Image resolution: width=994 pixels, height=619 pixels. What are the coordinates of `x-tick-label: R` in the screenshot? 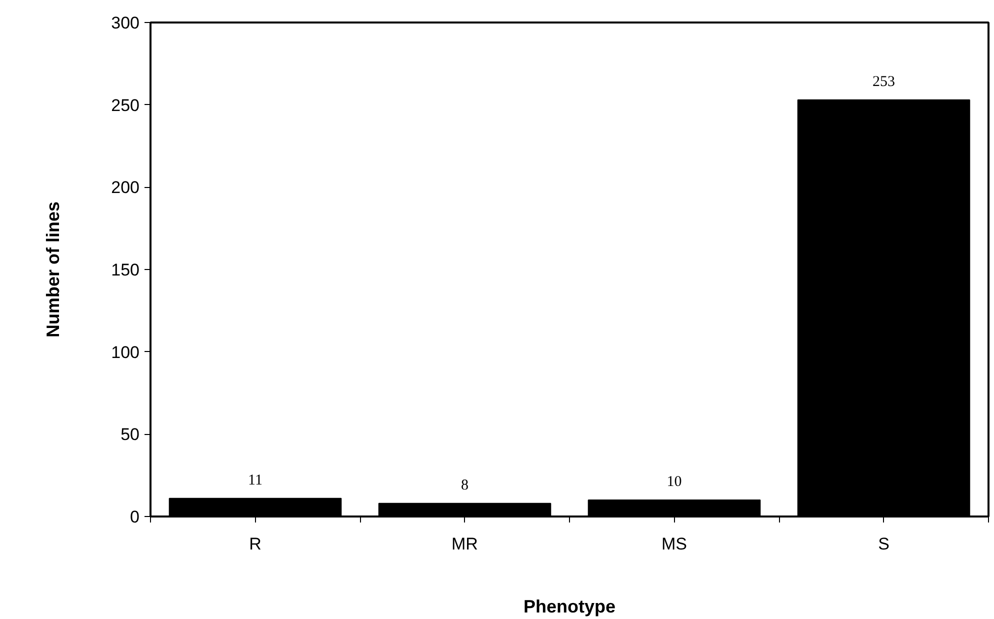 It's located at (255, 544).